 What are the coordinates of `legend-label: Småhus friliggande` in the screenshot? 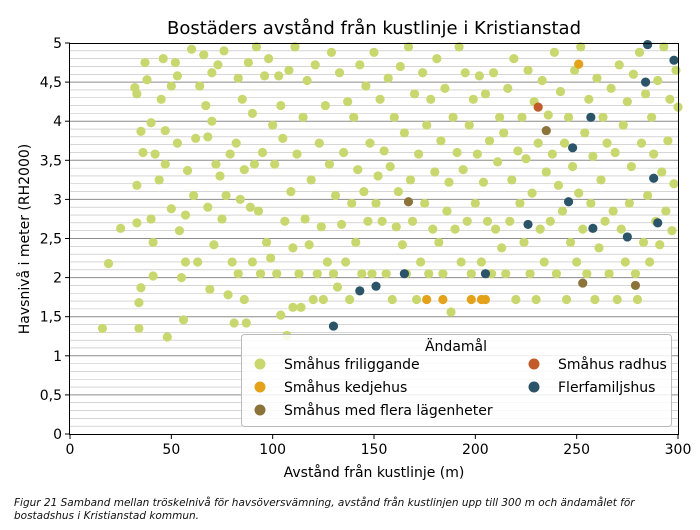 It's located at (352, 364).